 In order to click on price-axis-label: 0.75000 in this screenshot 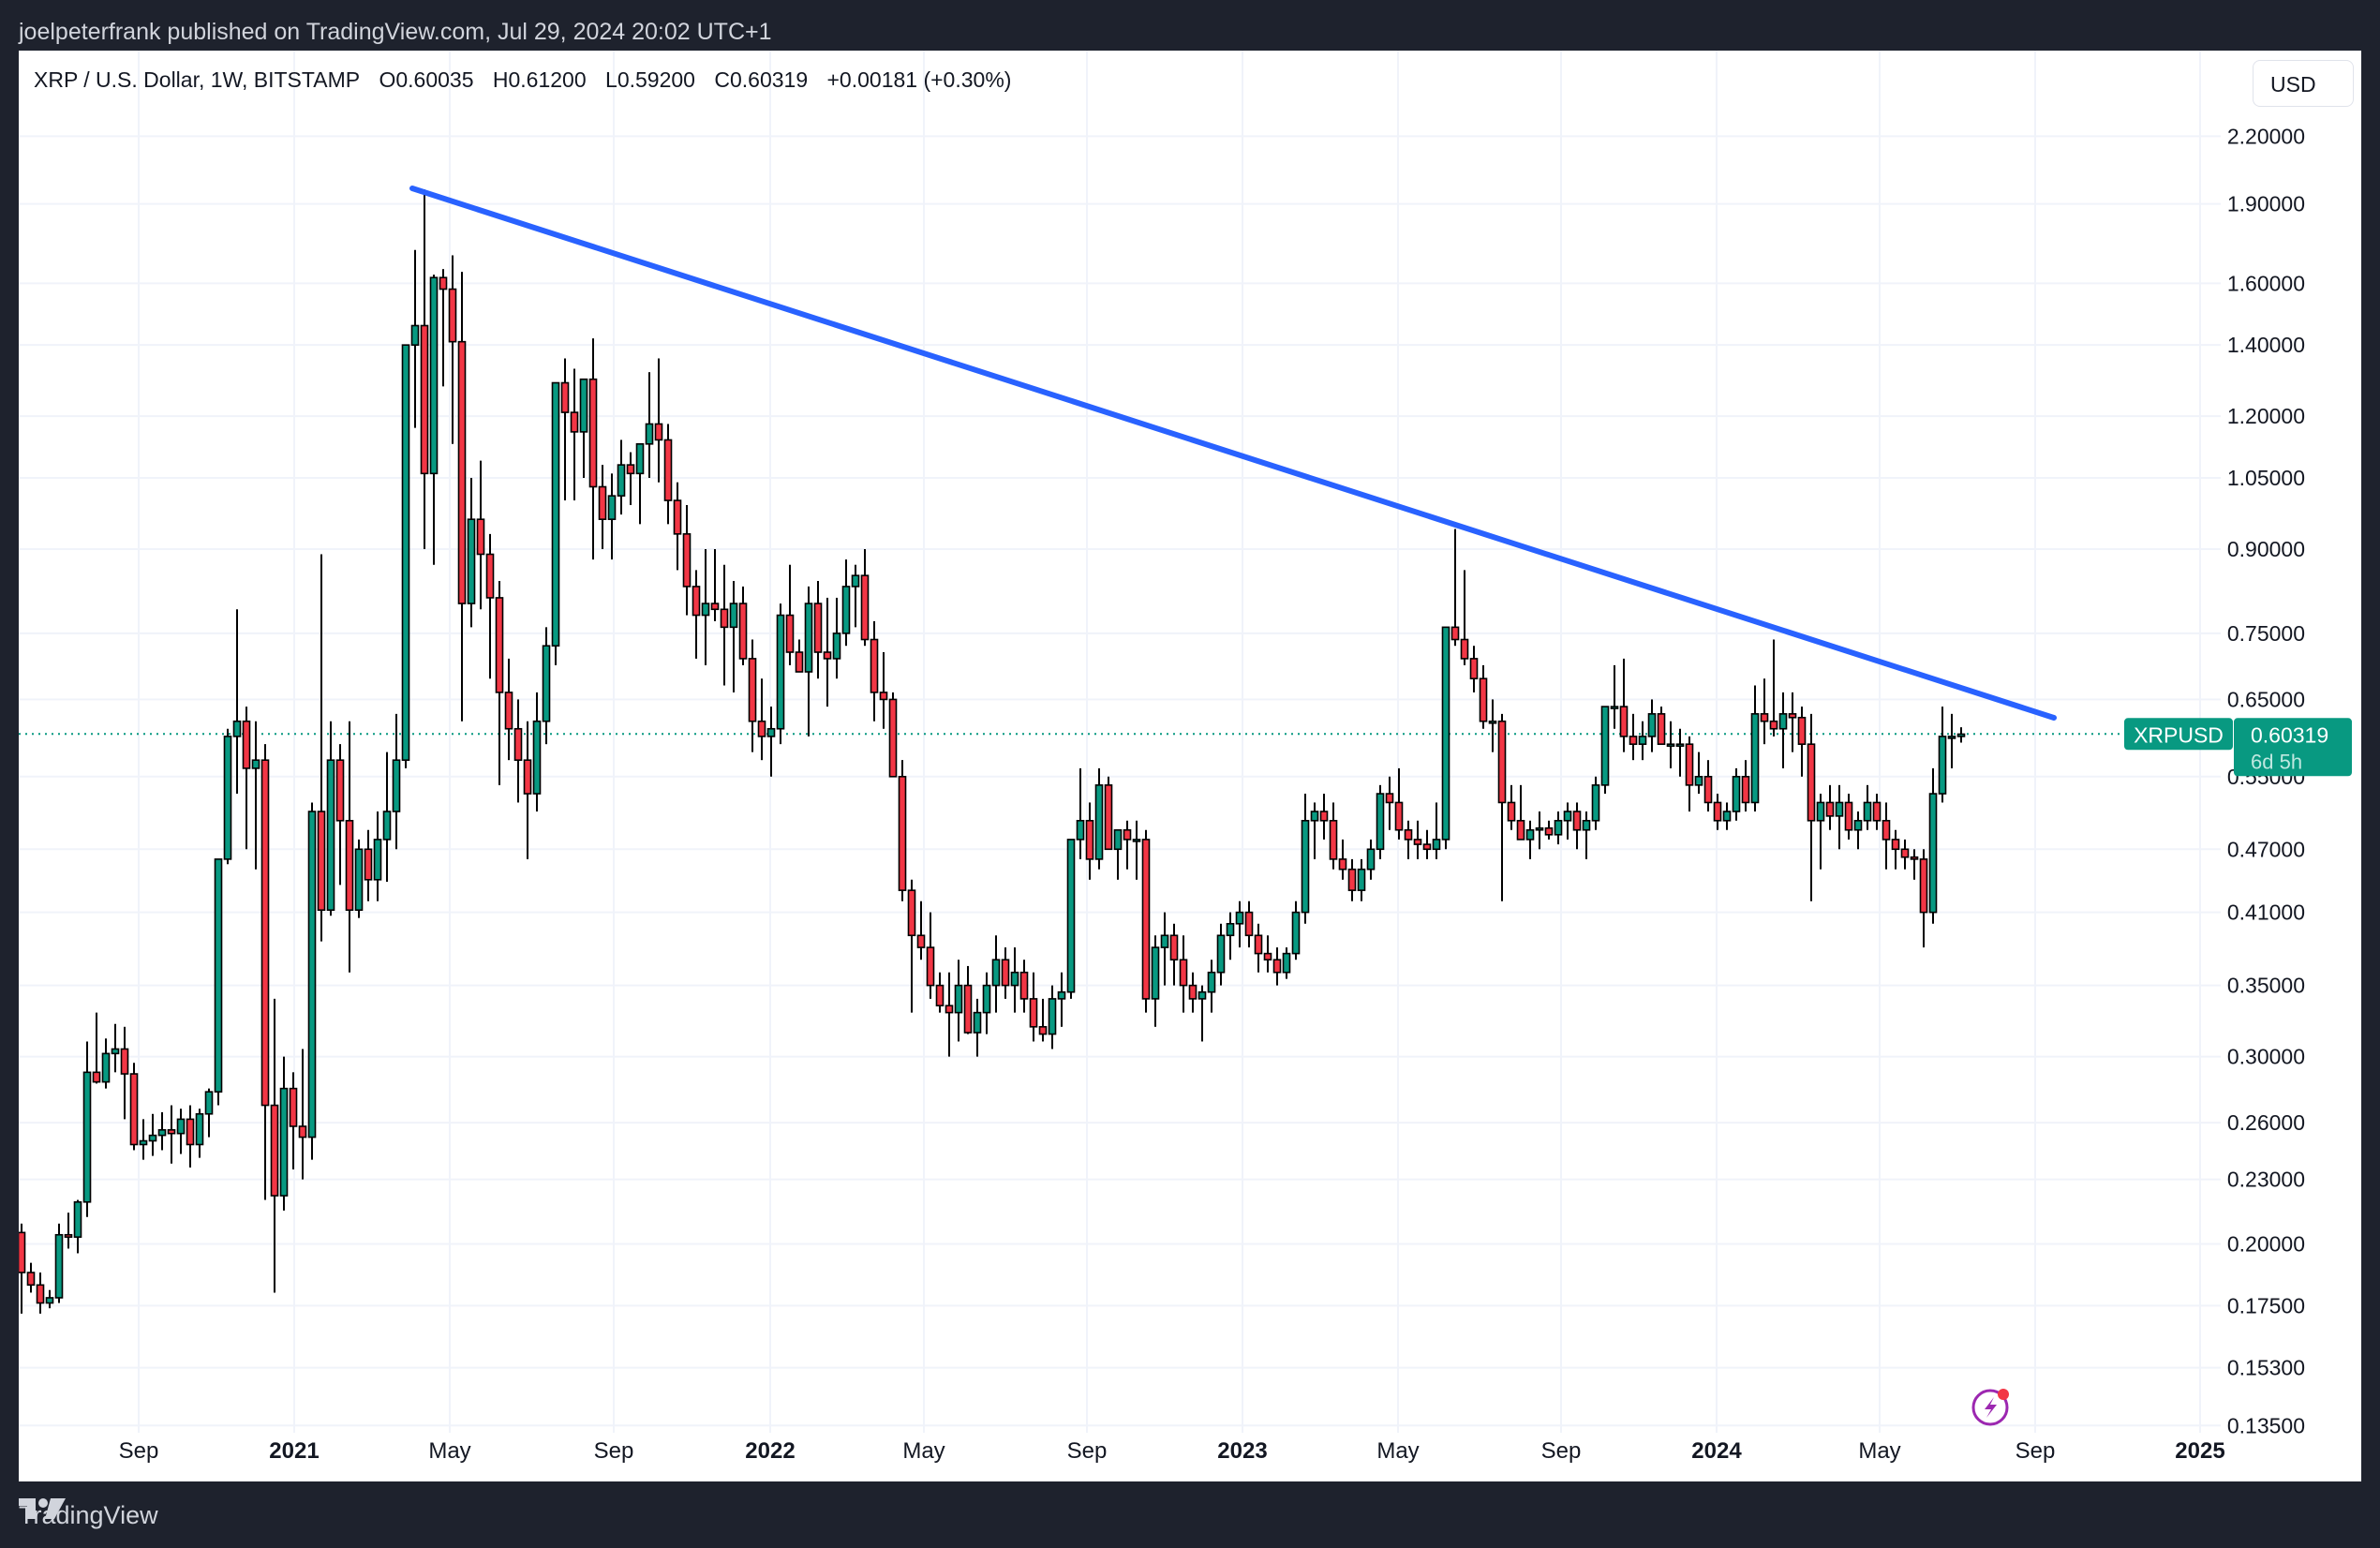, I will do `click(2266, 633)`.